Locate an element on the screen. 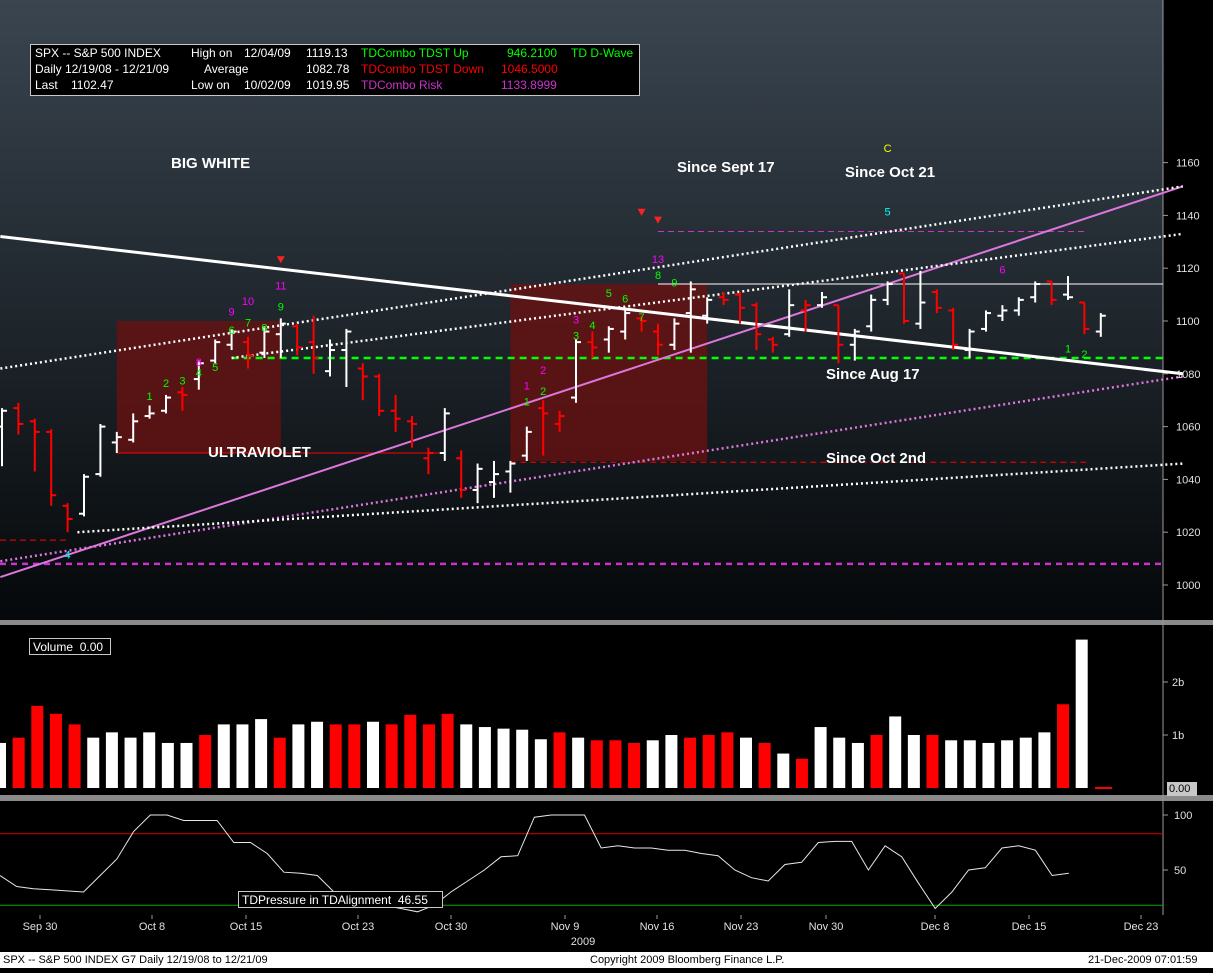 This screenshot has height=973, width=1213. price-tick-label-1000: 1000 is located at coordinates (1188, 586).